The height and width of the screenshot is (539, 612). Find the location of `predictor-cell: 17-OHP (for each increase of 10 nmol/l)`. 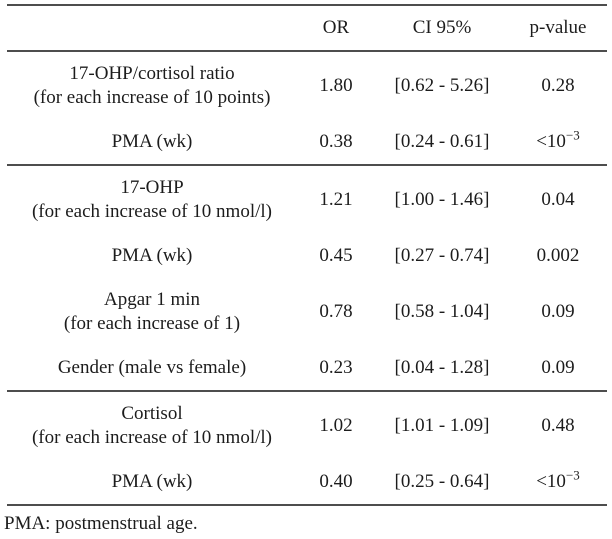

predictor-cell: 17-OHP (for each increase of 10 nmol/l) is located at coordinates (152, 199).